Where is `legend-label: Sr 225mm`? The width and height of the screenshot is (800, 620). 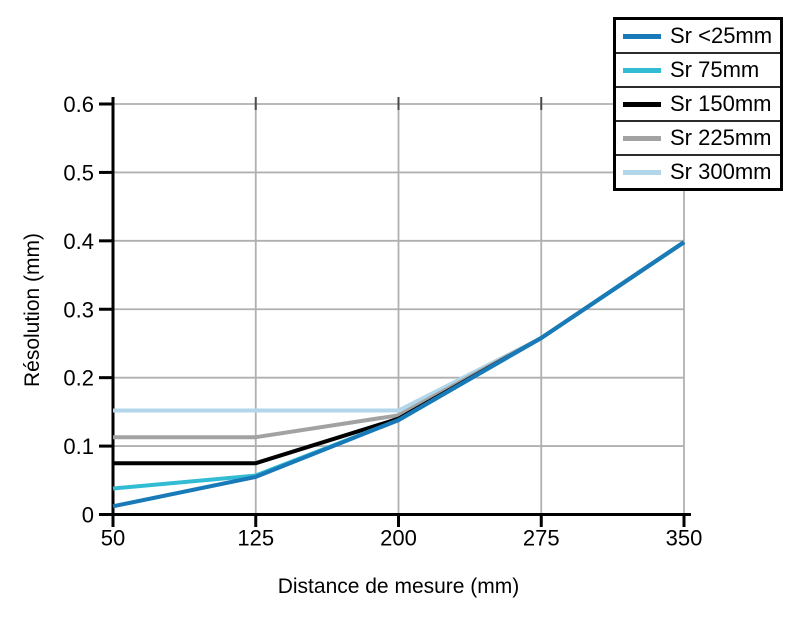 legend-label: Sr 225mm is located at coordinates (721, 137).